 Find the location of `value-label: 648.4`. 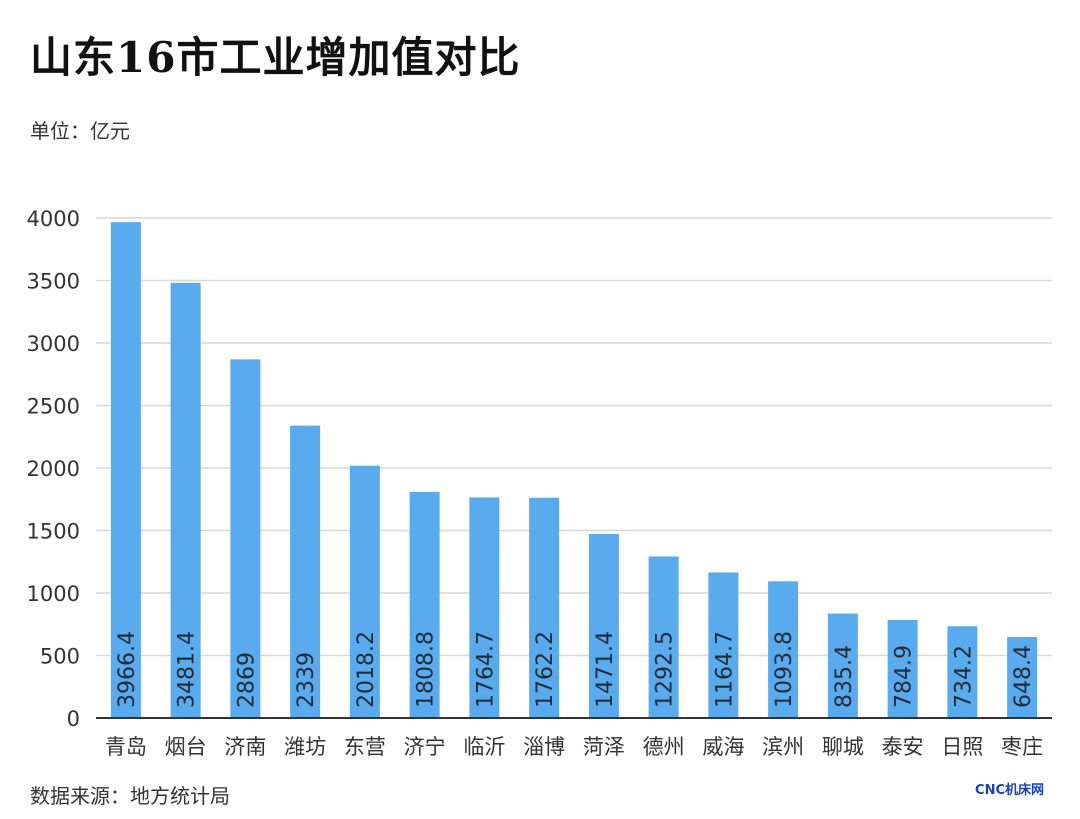

value-label: 648.4 is located at coordinates (1023, 676).